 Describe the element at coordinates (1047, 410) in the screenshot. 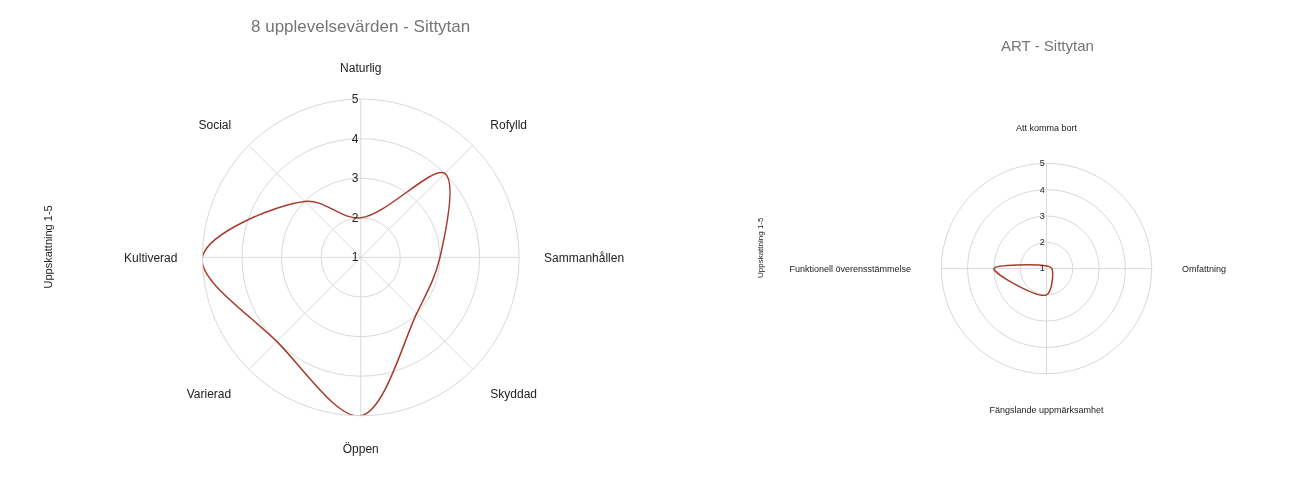

I see `spoke-label: Fängslande uppmärksamhet` at that location.